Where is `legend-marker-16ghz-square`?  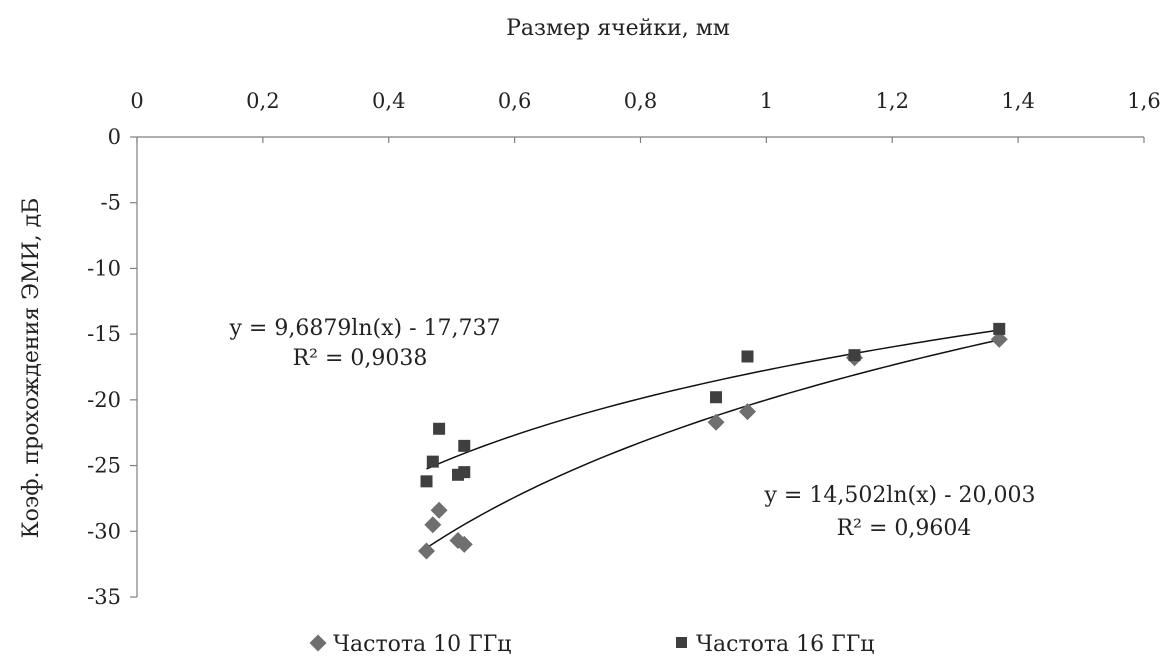 legend-marker-16ghz-square is located at coordinates (681, 642).